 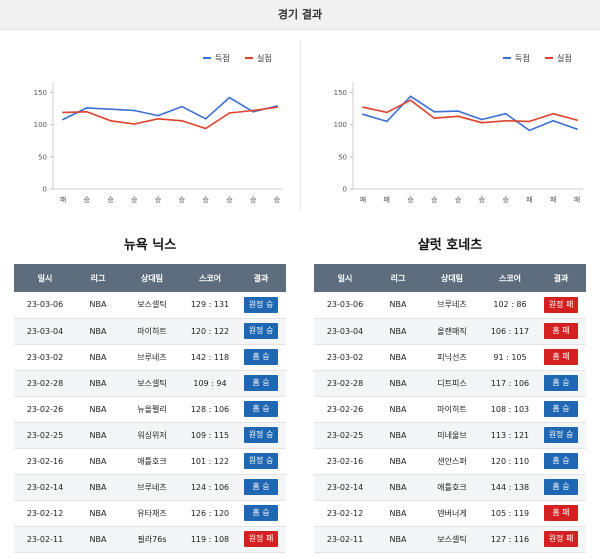 What do you see at coordinates (452, 278) in the screenshot?
I see `header-opponent: 상대팀` at bounding box center [452, 278].